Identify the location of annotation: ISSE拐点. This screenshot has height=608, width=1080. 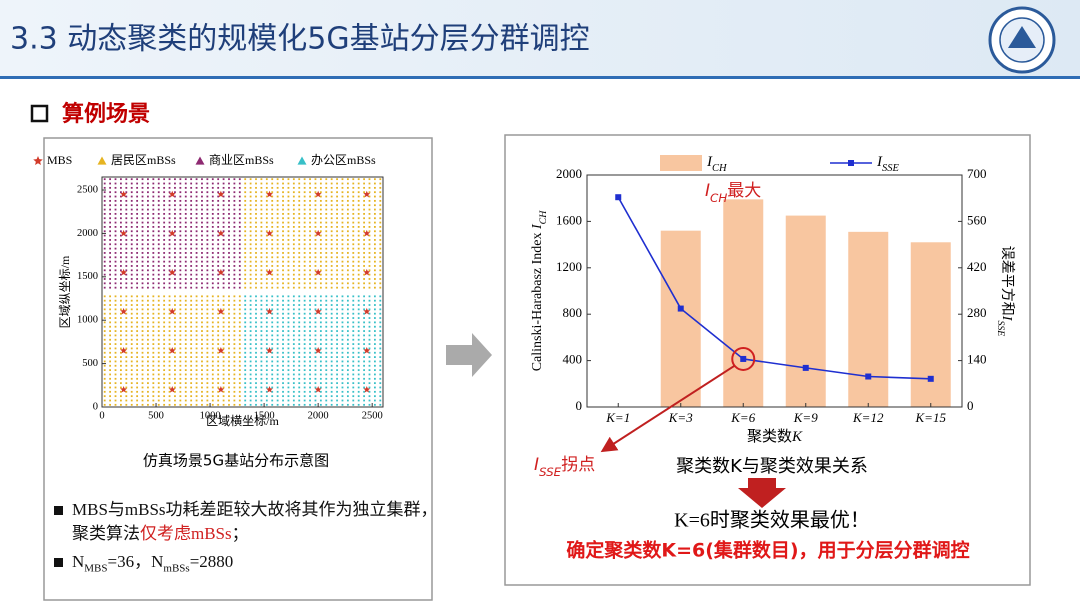
(564, 467).